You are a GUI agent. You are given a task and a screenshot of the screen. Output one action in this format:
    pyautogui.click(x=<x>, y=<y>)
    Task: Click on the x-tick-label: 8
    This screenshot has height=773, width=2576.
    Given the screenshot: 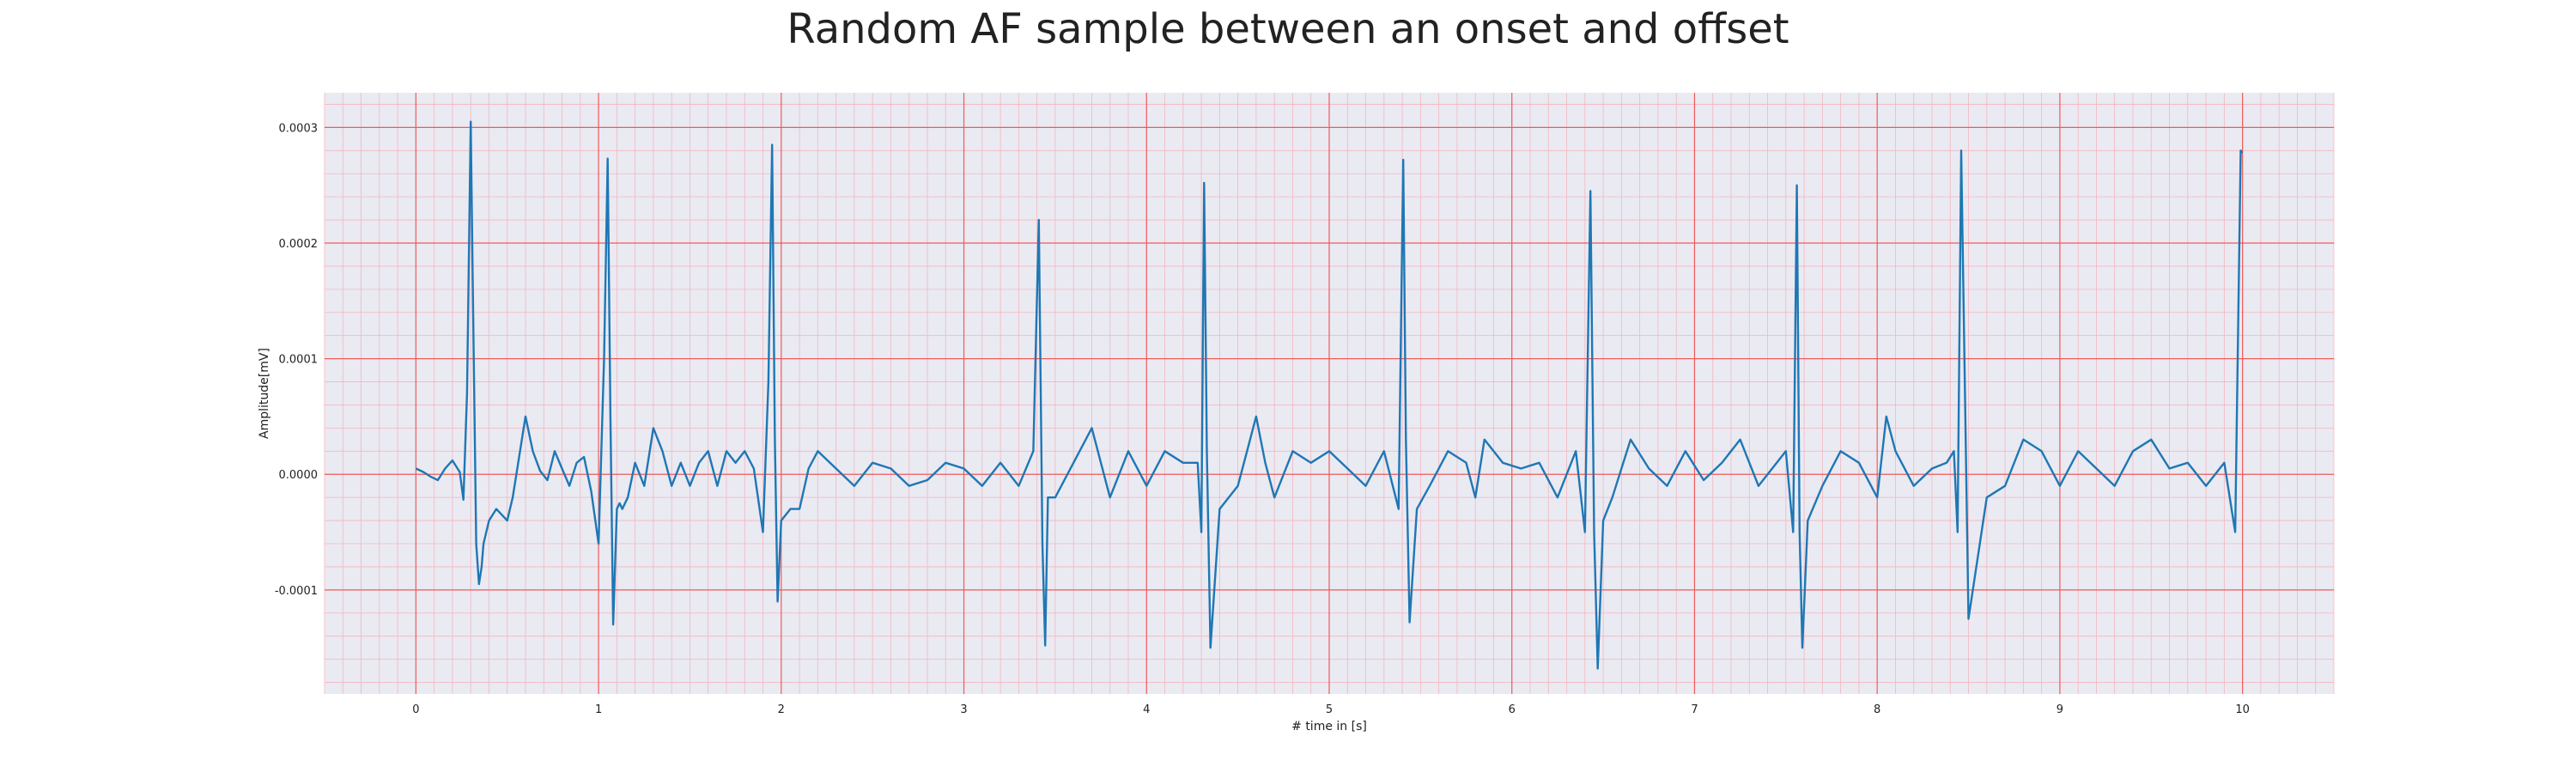 What is the action you would take?
    pyautogui.click(x=1877, y=709)
    